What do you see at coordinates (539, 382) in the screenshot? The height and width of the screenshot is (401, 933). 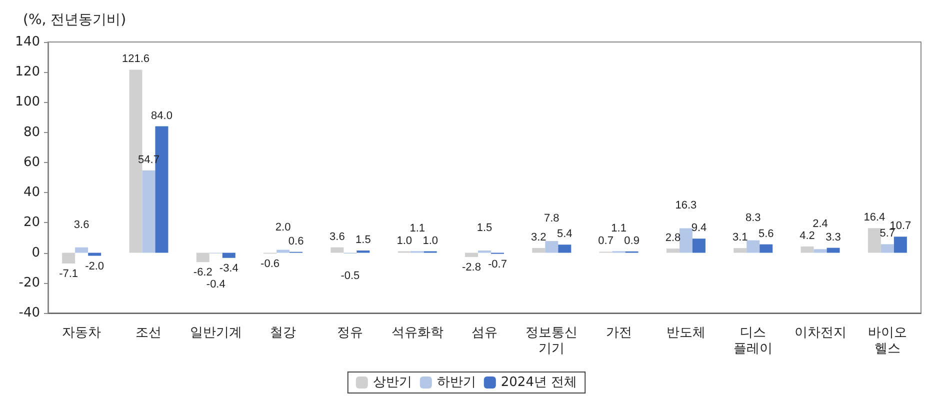 I see `legend-label: 2024년 전체` at bounding box center [539, 382].